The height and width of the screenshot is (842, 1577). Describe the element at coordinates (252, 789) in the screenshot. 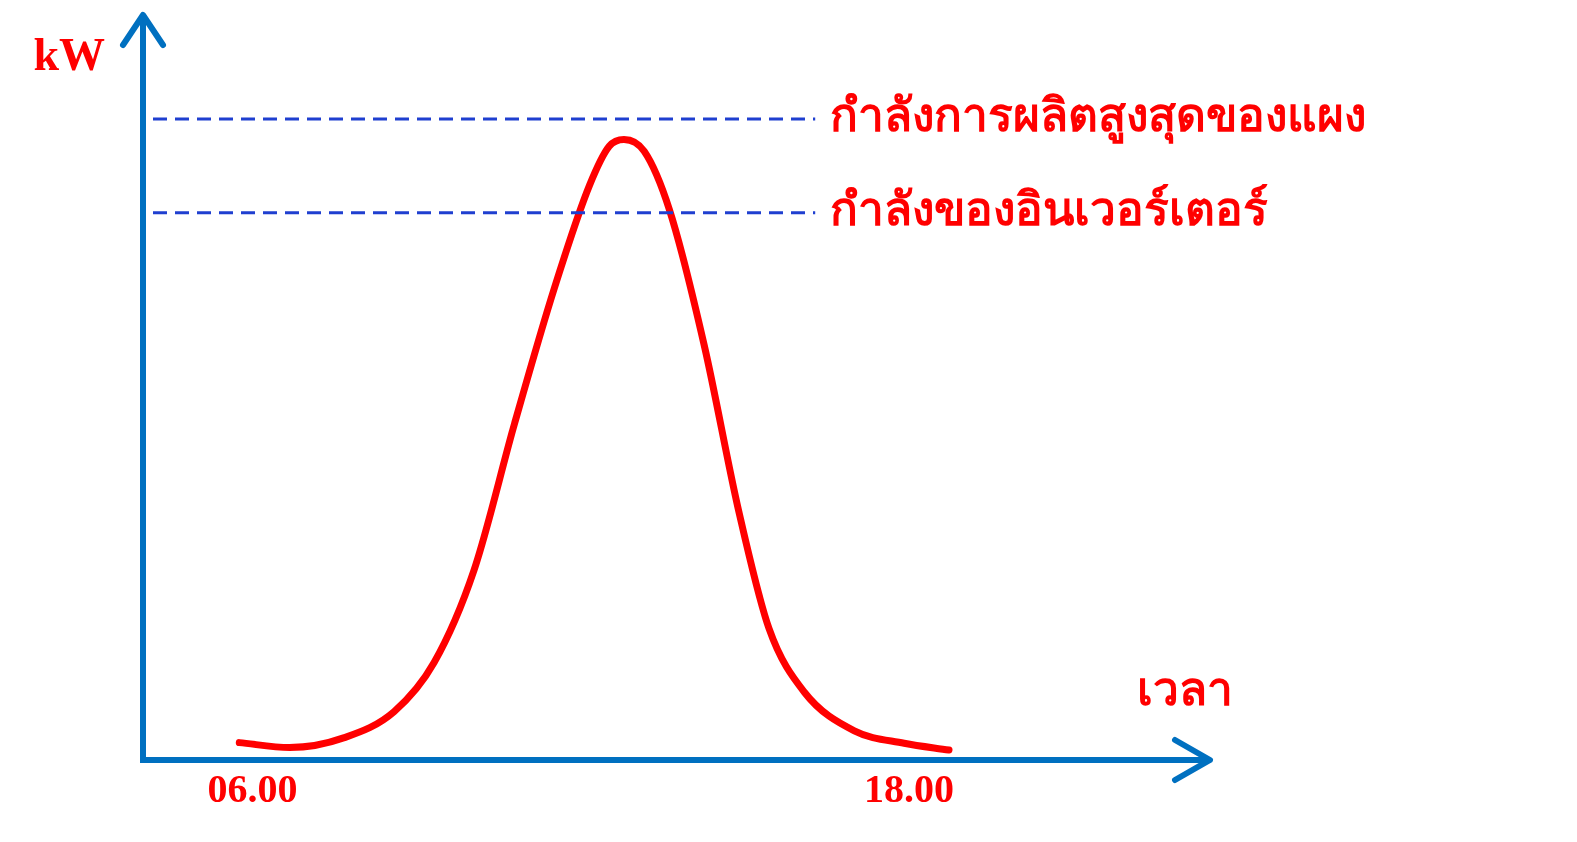

I see `x-tick-label: 06.00` at that location.